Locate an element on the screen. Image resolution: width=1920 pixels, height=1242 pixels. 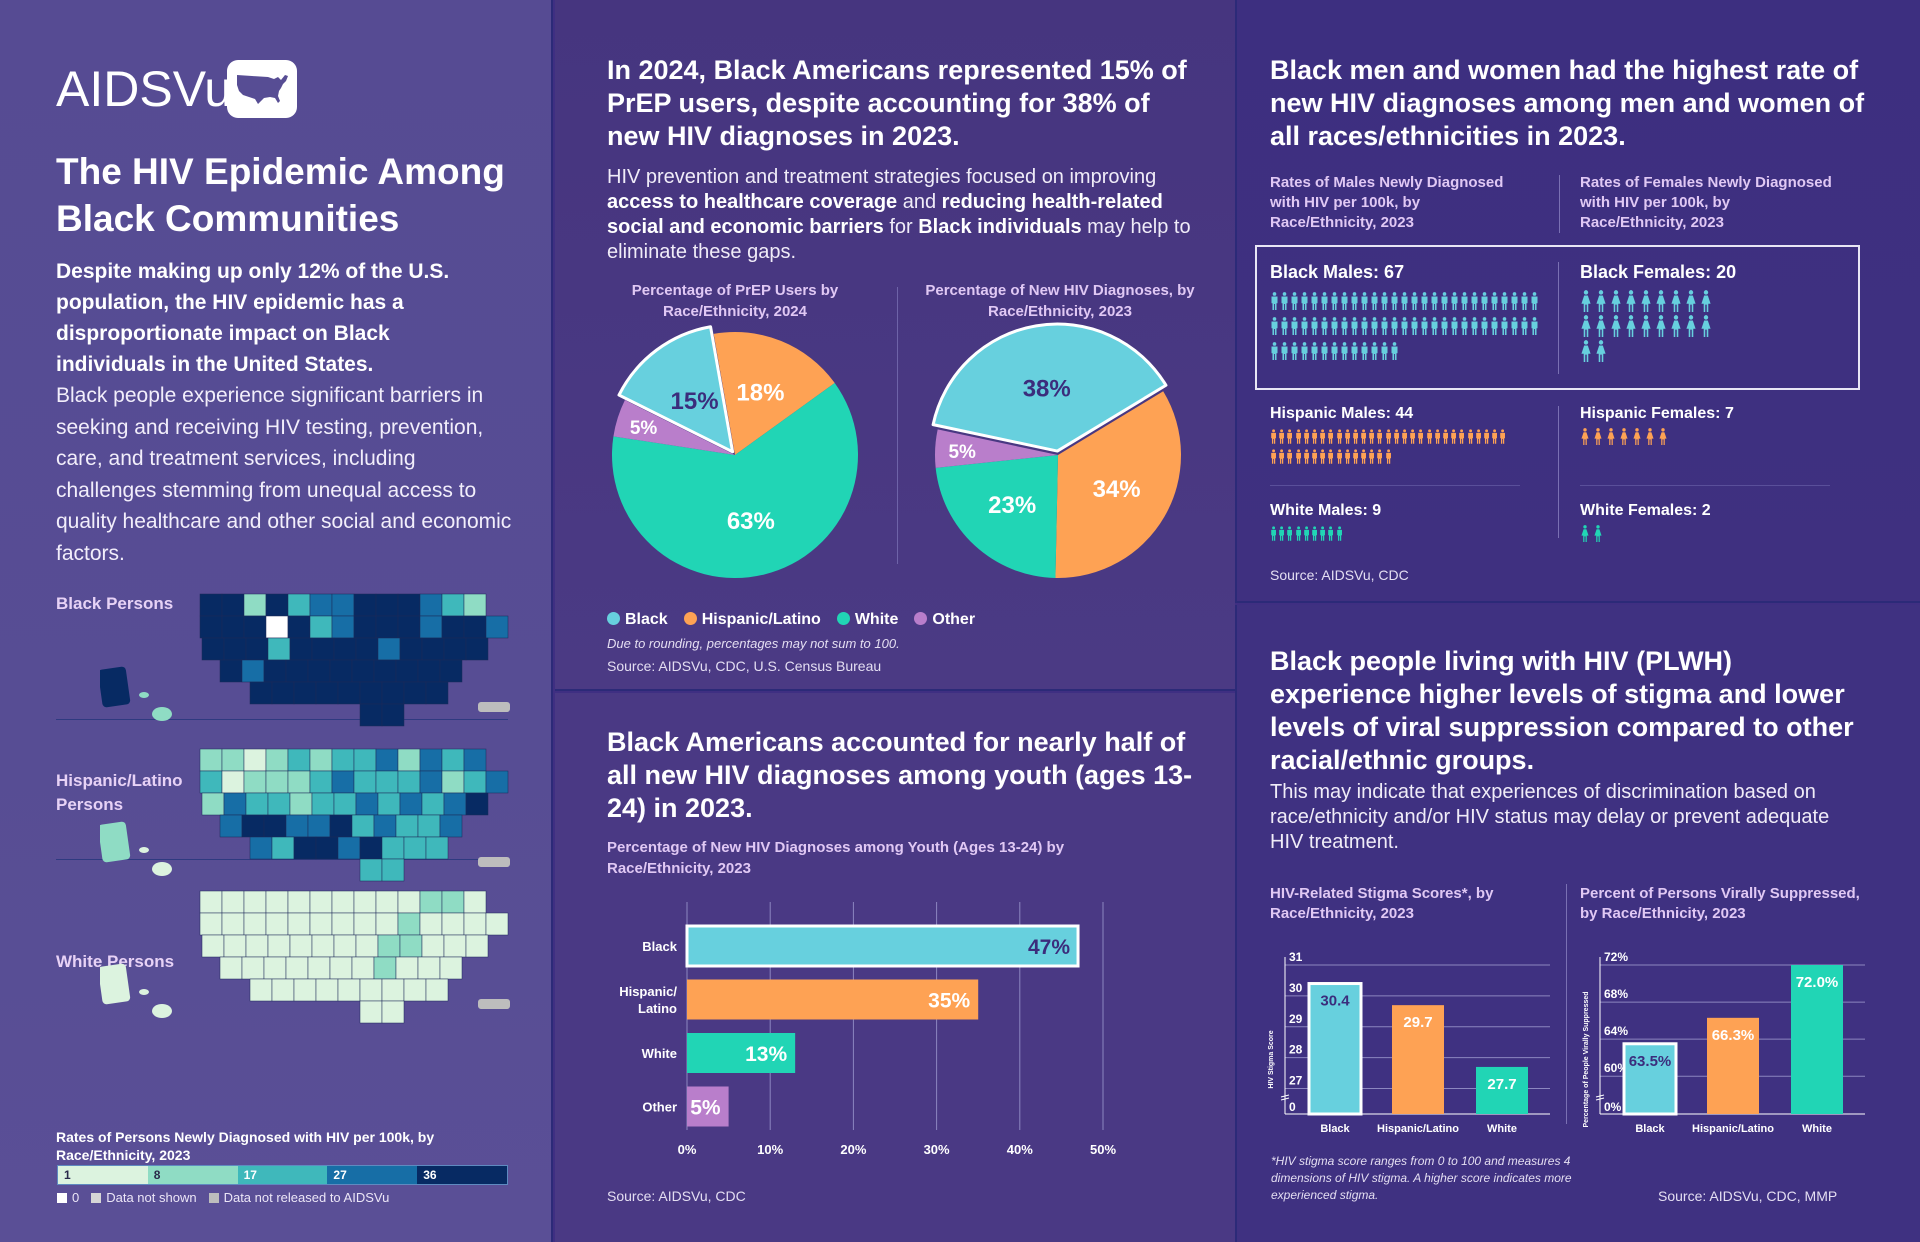
map-puerto-rico is located at coordinates (494, 862).